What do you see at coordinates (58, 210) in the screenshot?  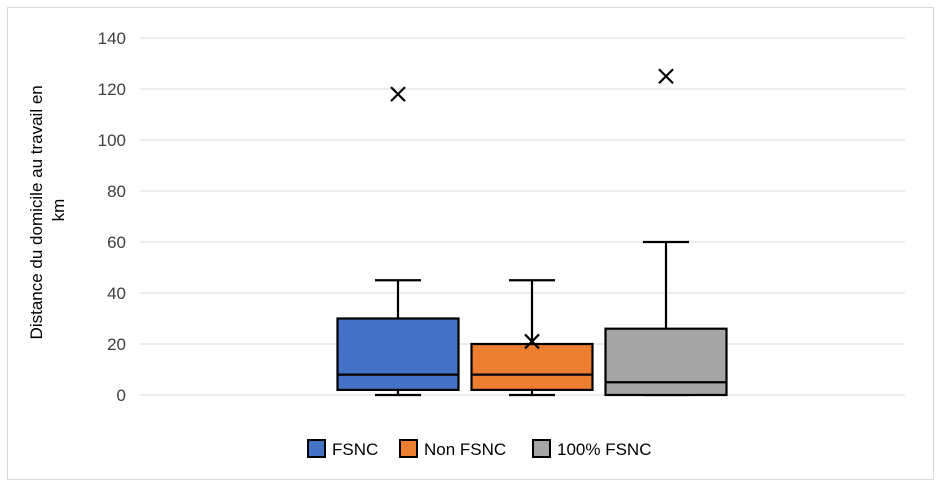 I see `y-axis-title-line-2: km` at bounding box center [58, 210].